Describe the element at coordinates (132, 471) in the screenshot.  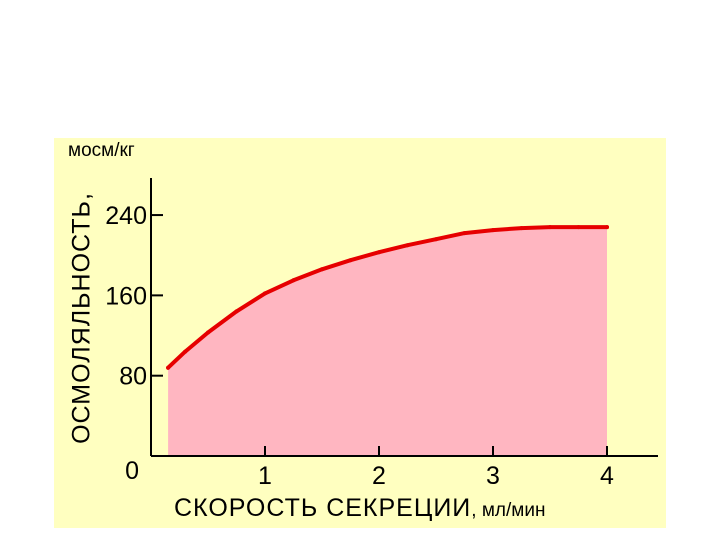
I see `origin-label: 0` at that location.